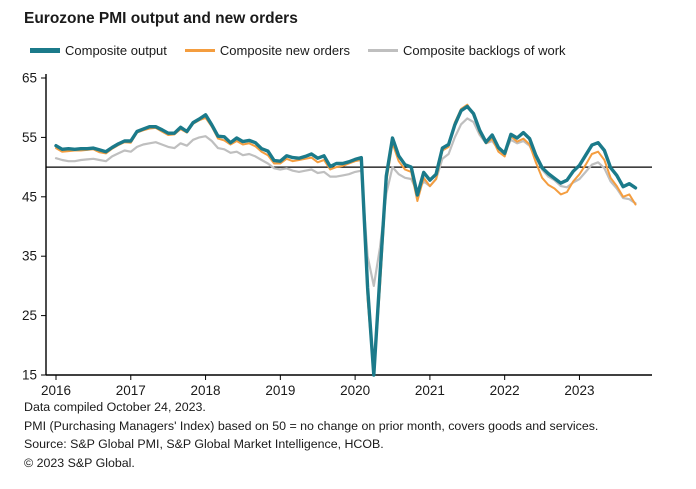  Describe the element at coordinates (382, 50) in the screenshot. I see `legend-line-swatch-backlogs` at that location.